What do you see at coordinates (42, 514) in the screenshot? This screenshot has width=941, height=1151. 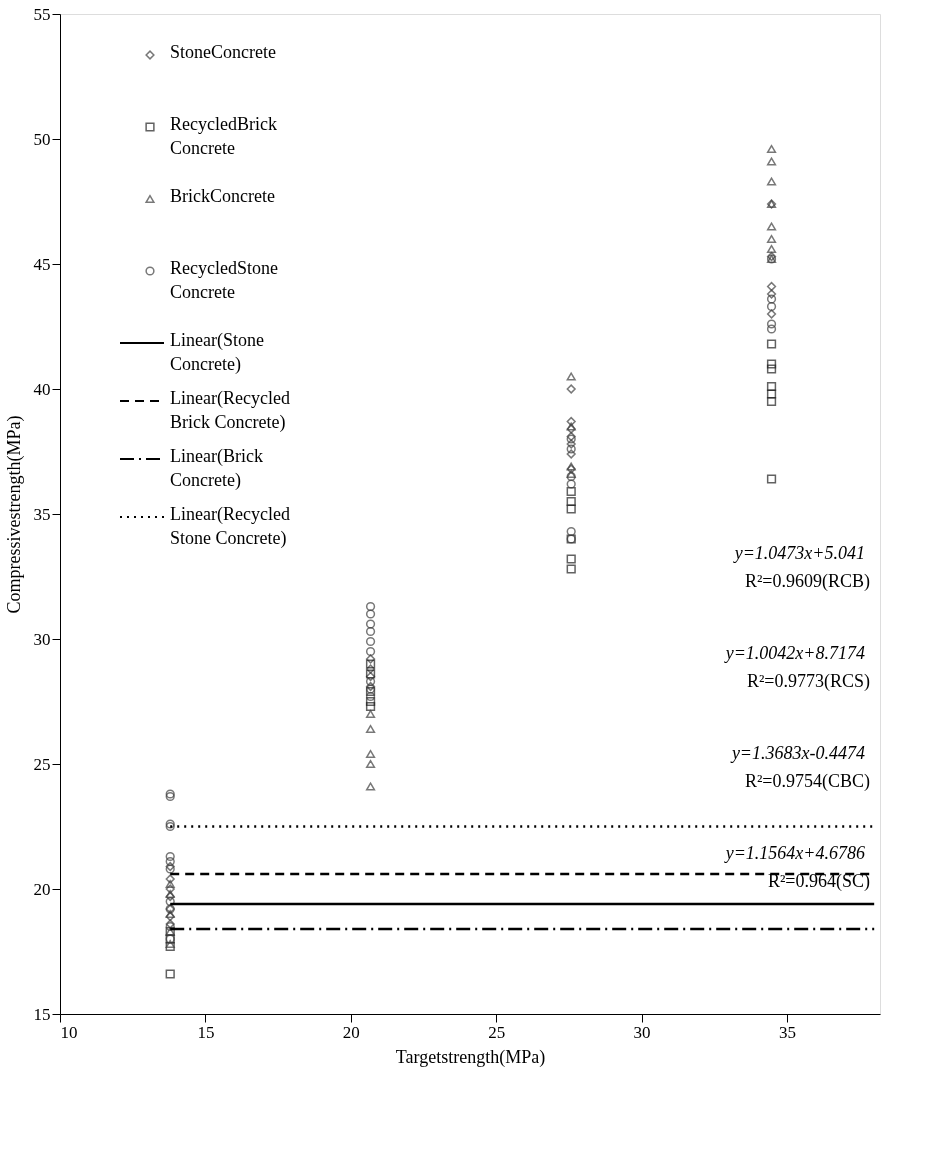 I see `y-tick-label: 35` at bounding box center [42, 514].